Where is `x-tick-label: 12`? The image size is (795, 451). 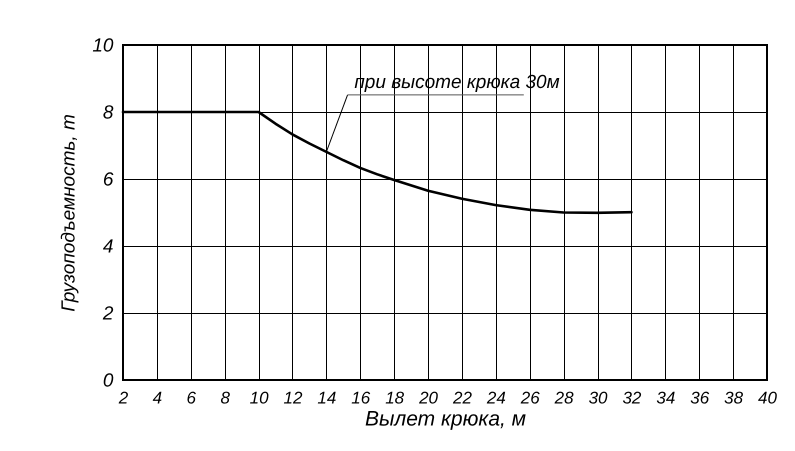
x-tick-label: 12 is located at coordinates (293, 398).